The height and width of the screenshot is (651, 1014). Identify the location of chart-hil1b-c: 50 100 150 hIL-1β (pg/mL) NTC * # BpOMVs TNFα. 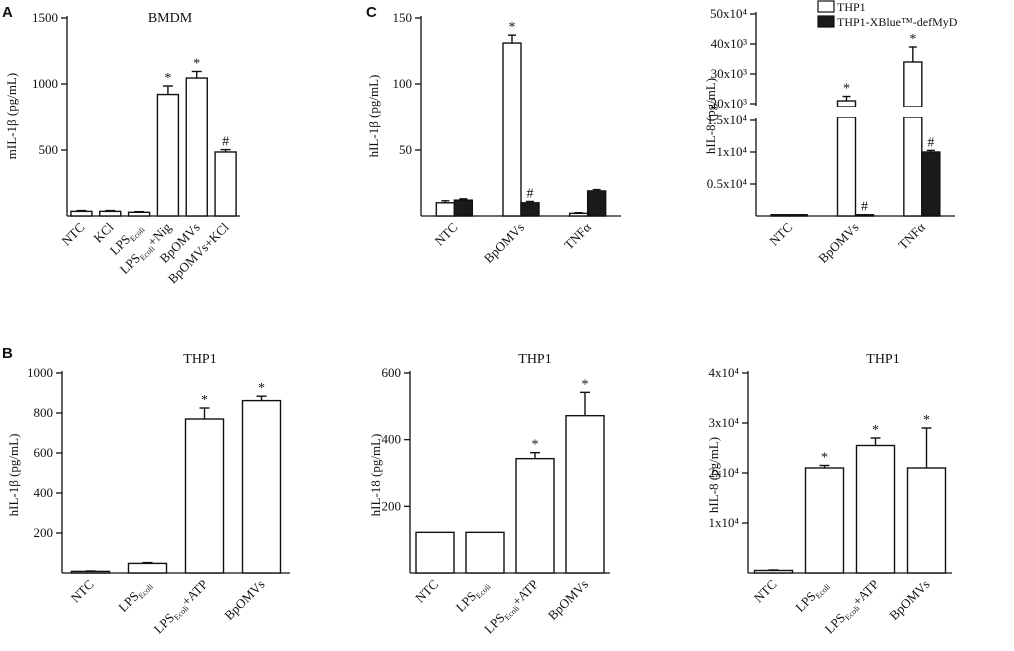
(493, 138).